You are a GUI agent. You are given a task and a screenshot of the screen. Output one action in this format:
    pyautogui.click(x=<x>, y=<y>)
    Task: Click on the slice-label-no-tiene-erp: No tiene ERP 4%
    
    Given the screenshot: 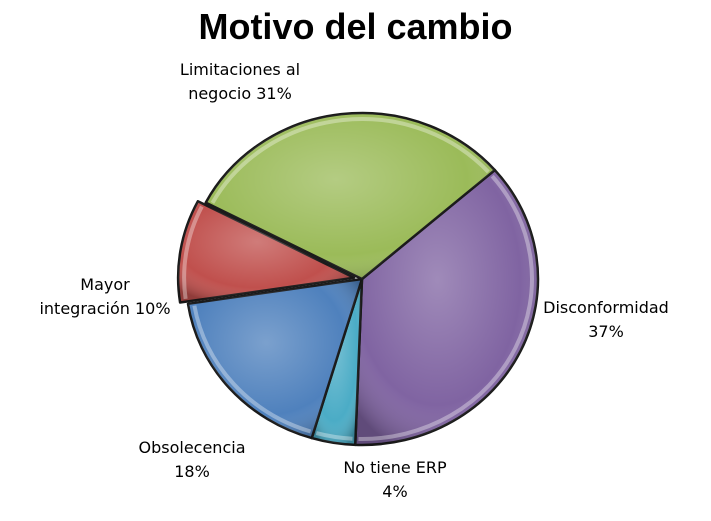 What is the action you would take?
    pyautogui.click(x=395, y=479)
    